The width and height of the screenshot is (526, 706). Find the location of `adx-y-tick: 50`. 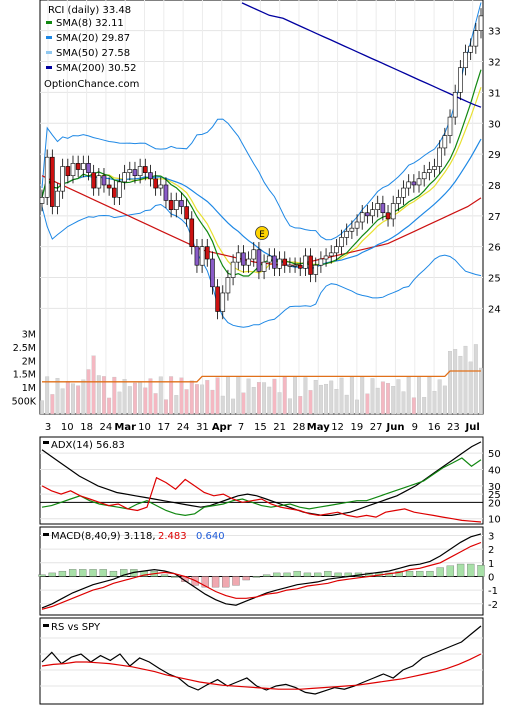

adx-y-tick: 50 is located at coordinates (494, 454).